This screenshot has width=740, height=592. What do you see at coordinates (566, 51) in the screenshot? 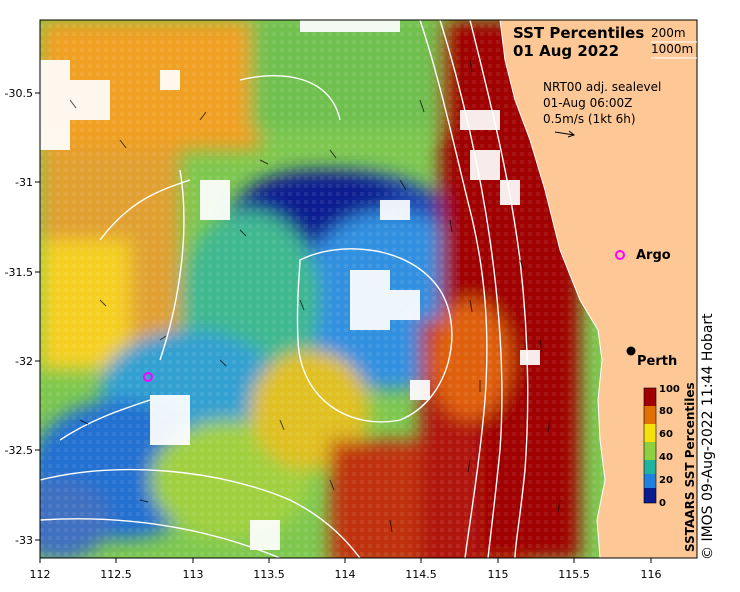
I see `map-date: 01 Aug 2022` at bounding box center [566, 51].